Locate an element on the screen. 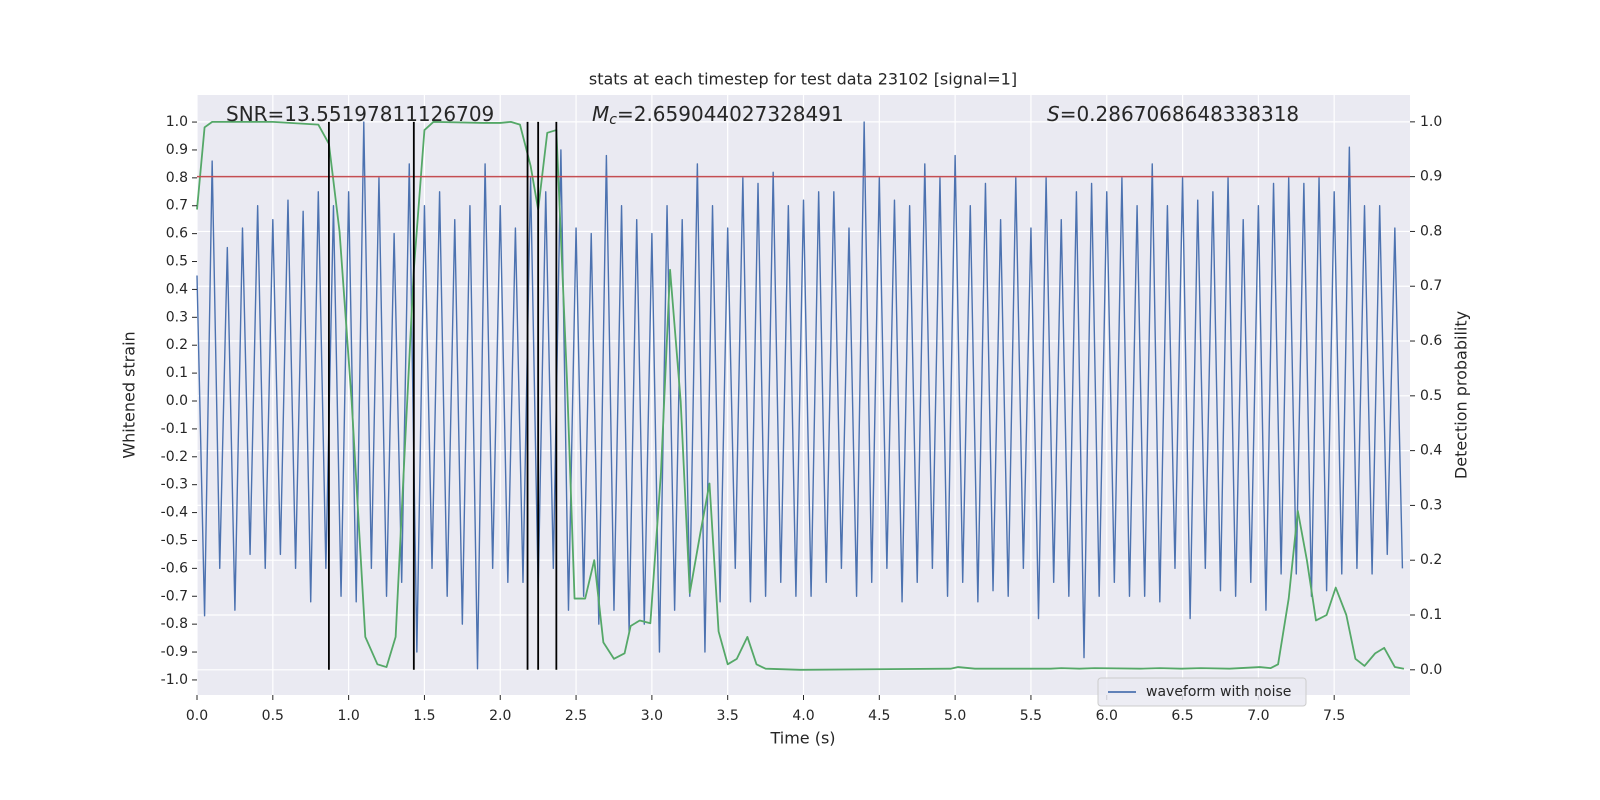  y2-tick-label: 0.9 is located at coordinates (1431, 177).